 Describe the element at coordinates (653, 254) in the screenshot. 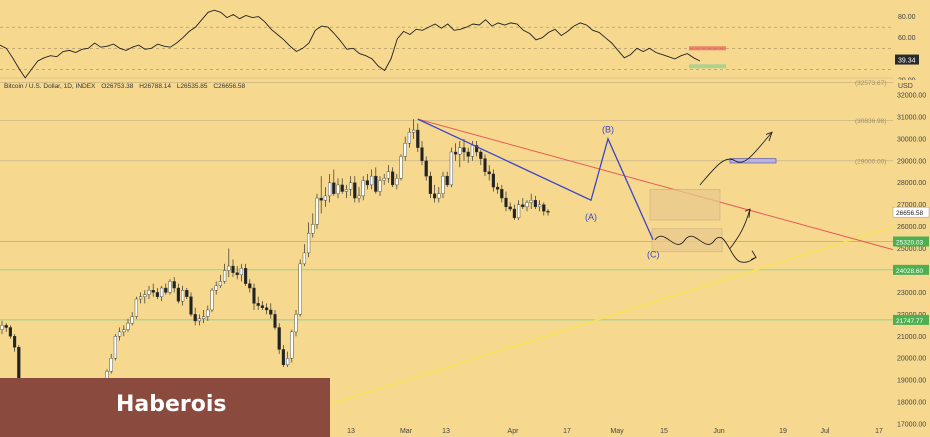

I see `wave-label-c: (C)` at that location.